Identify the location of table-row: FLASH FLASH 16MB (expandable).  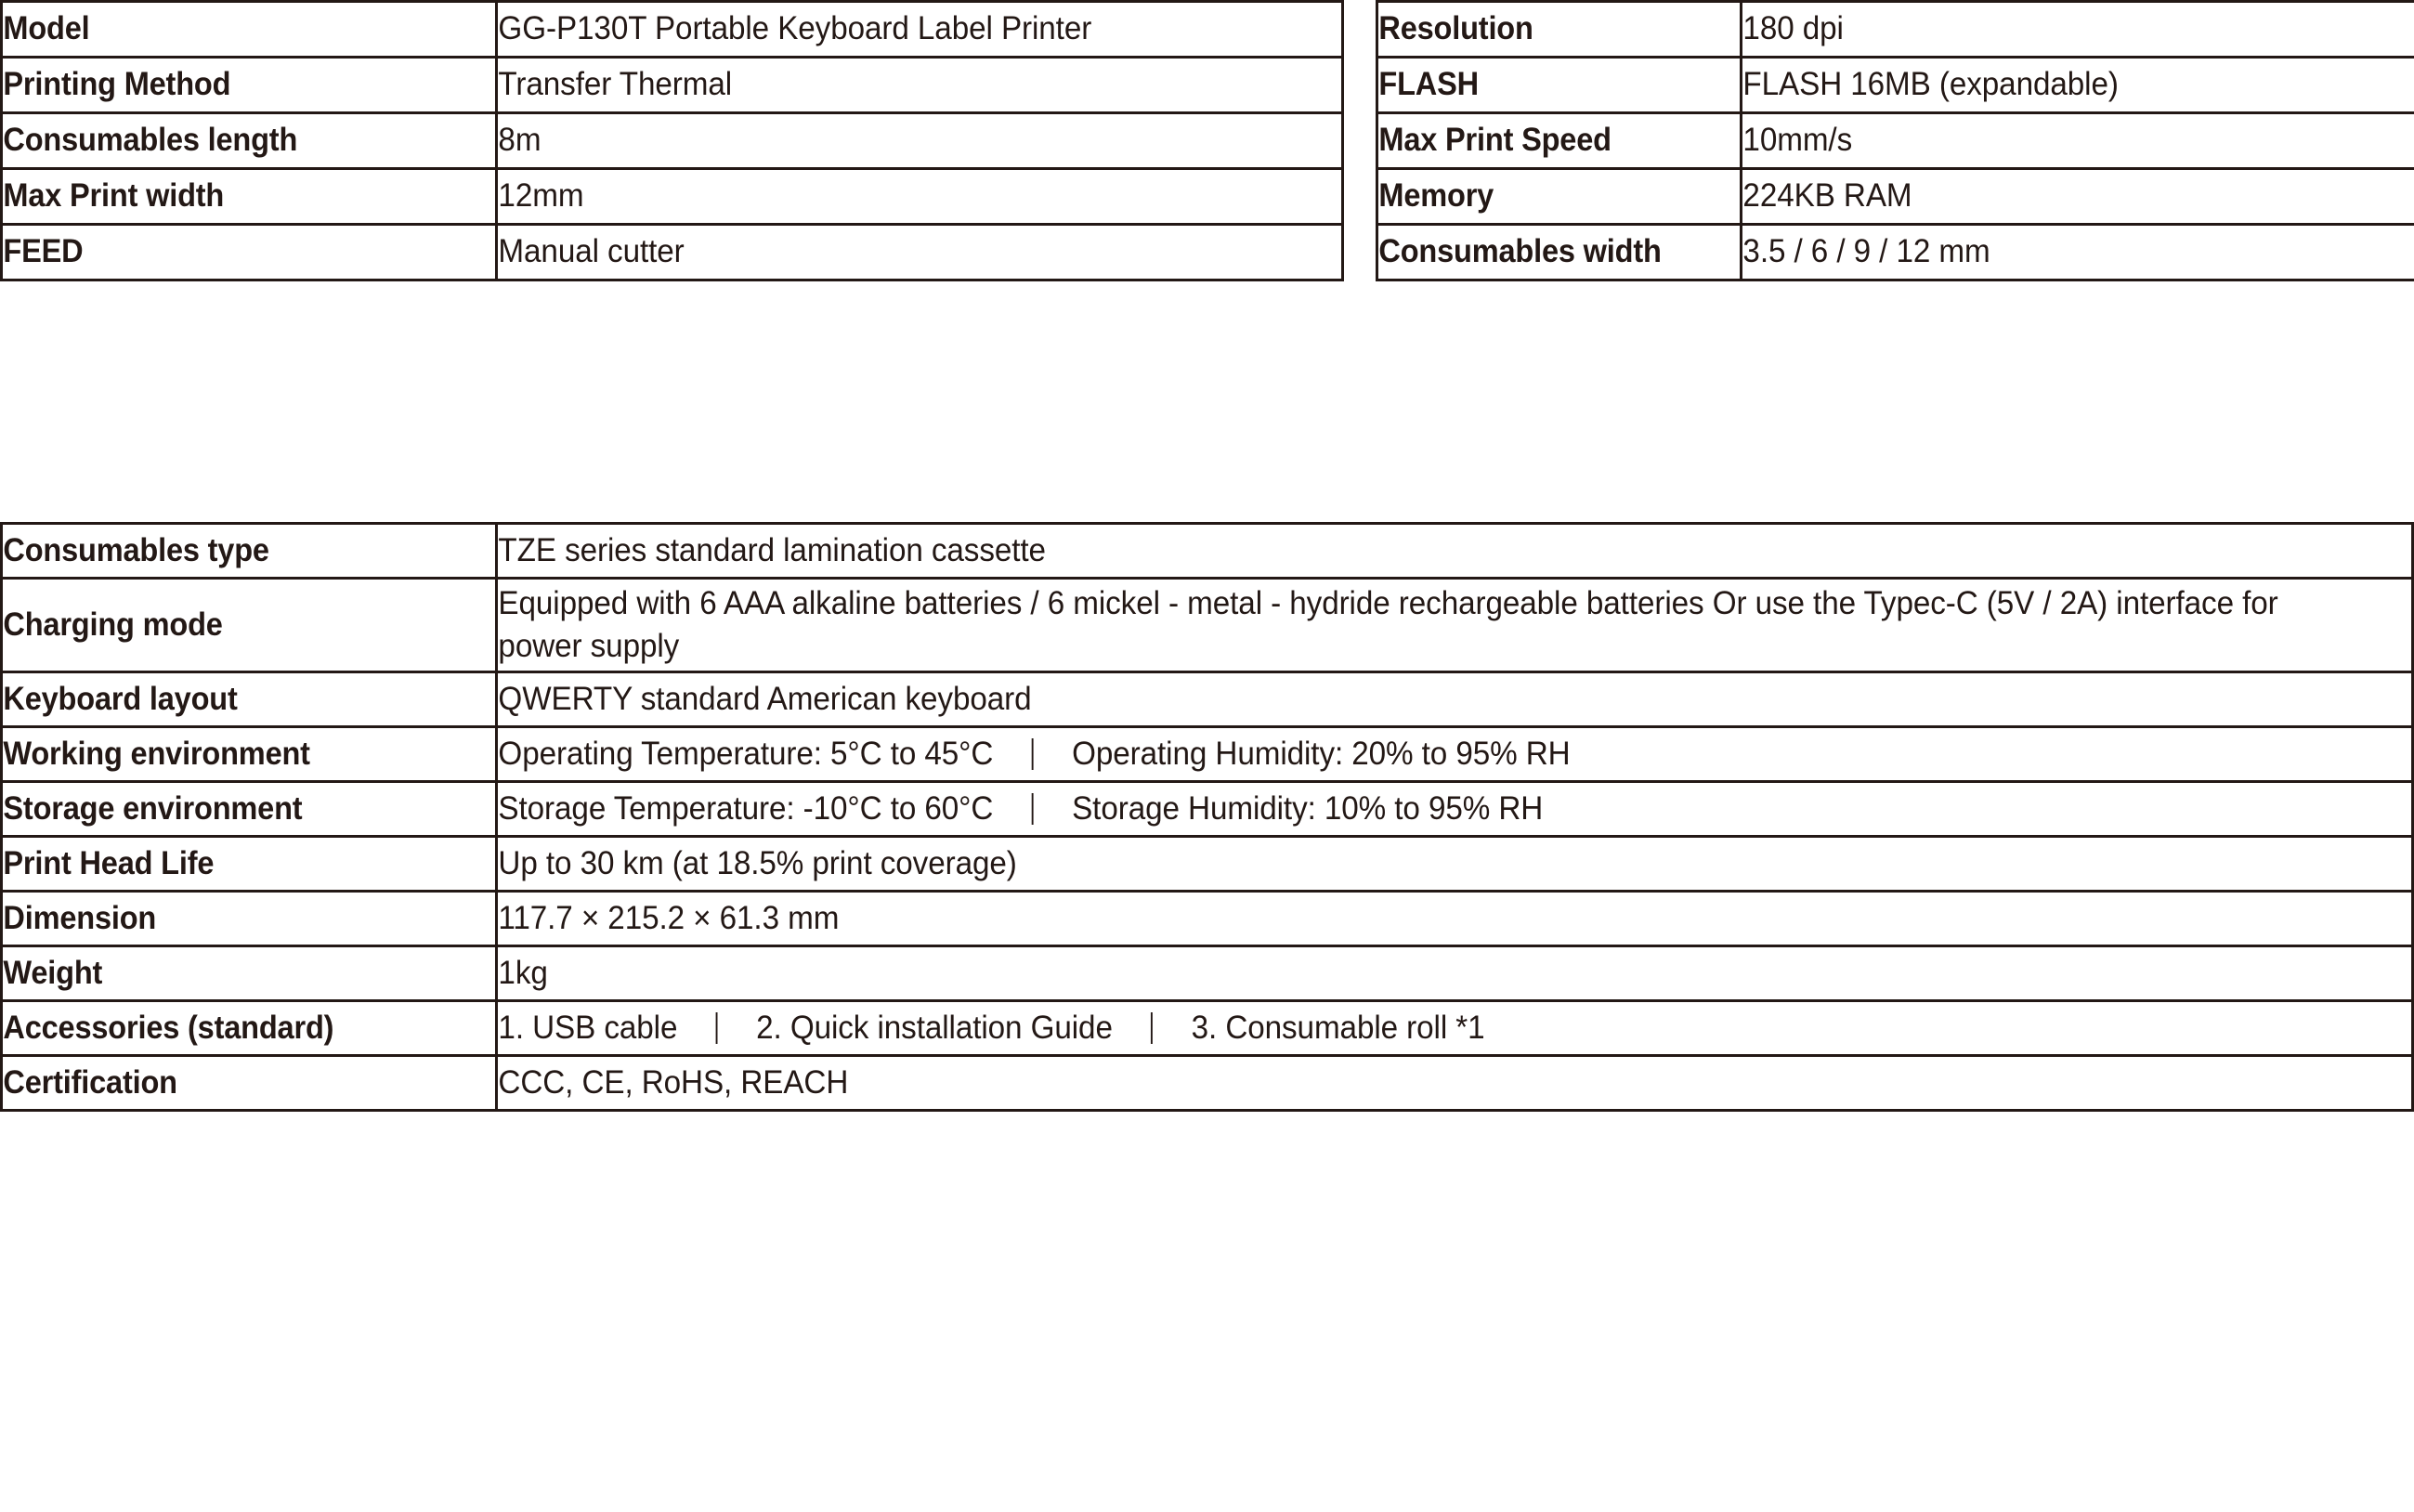
(1895, 85).